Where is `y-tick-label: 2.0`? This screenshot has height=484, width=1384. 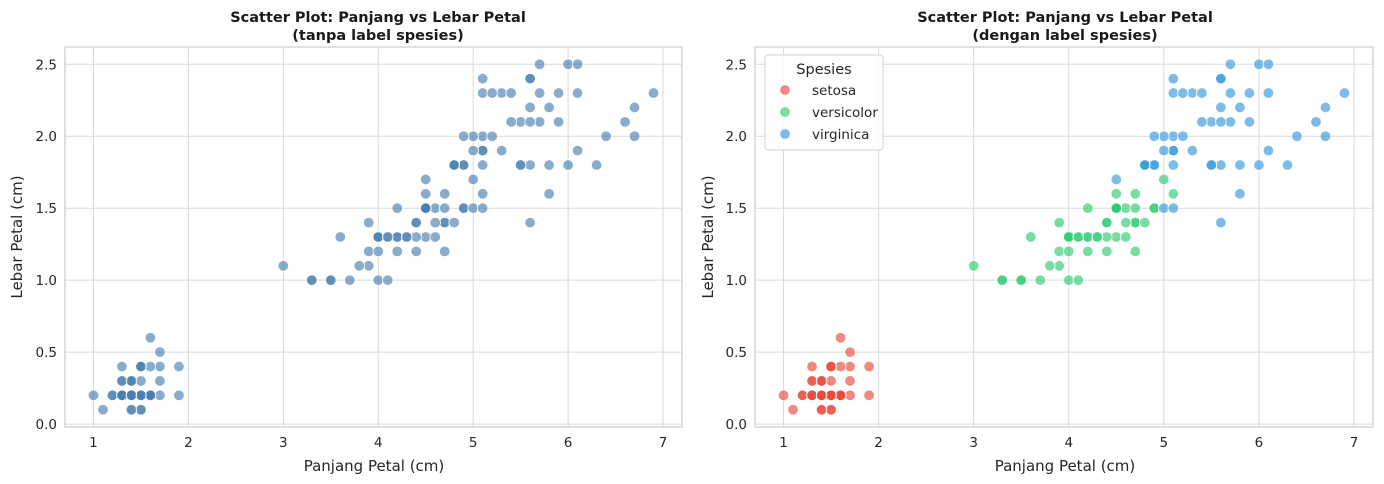 y-tick-label: 2.0 is located at coordinates (736, 137).